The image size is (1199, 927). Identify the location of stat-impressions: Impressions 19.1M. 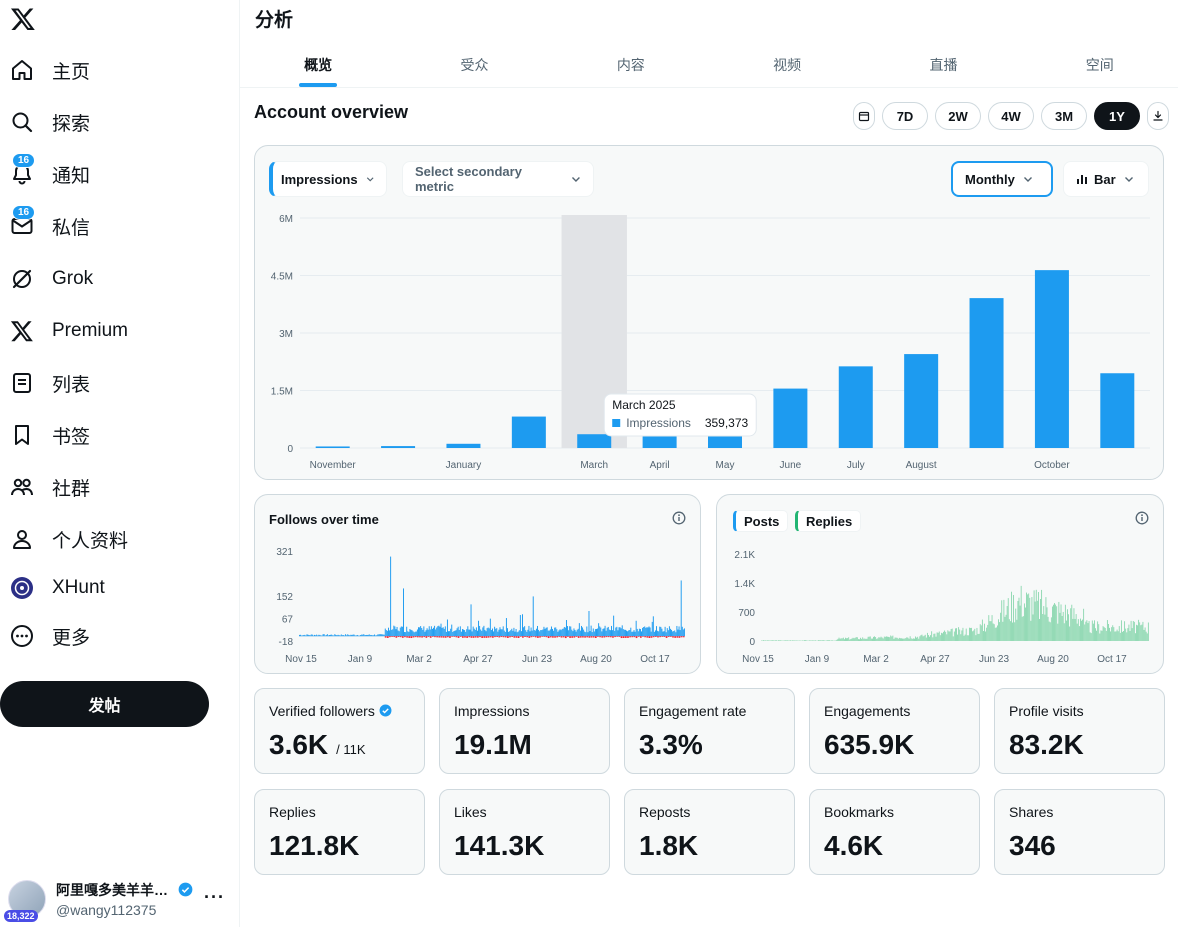
(524, 731).